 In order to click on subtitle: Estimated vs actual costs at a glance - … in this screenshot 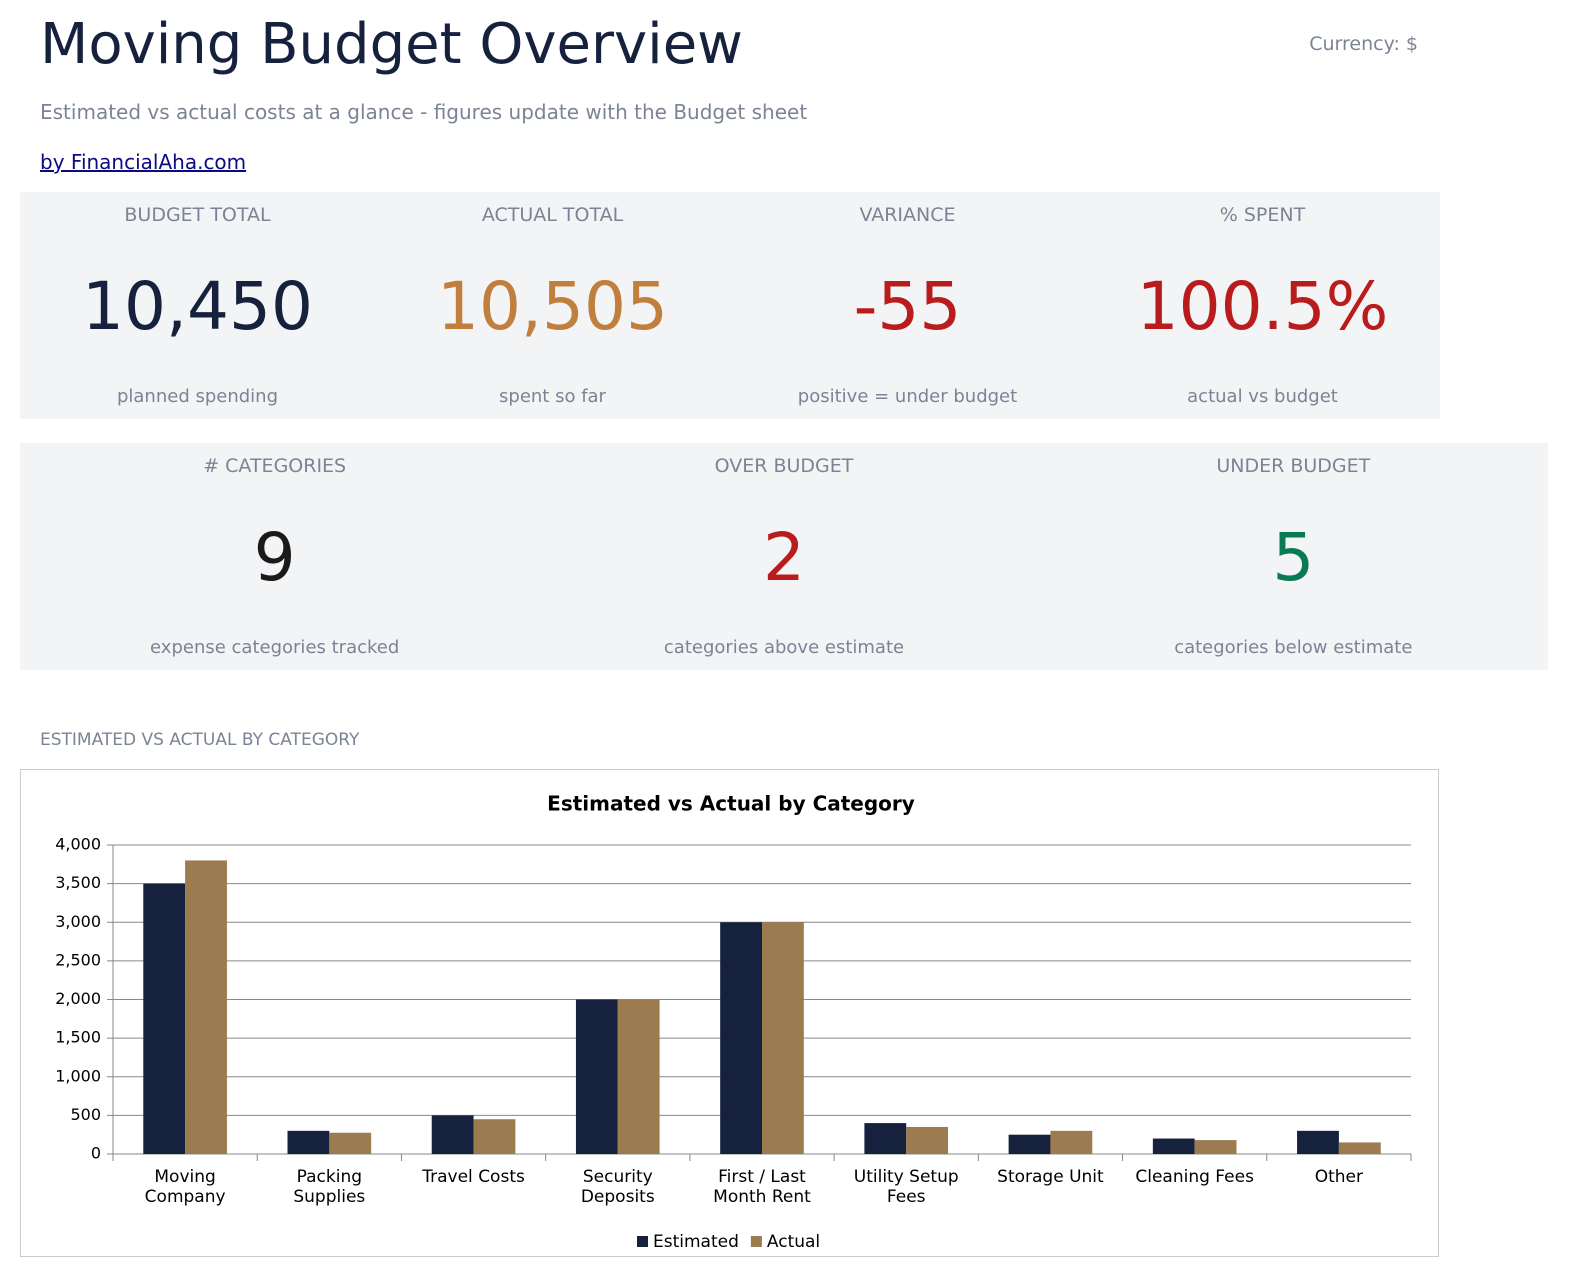, I will do `click(424, 112)`.